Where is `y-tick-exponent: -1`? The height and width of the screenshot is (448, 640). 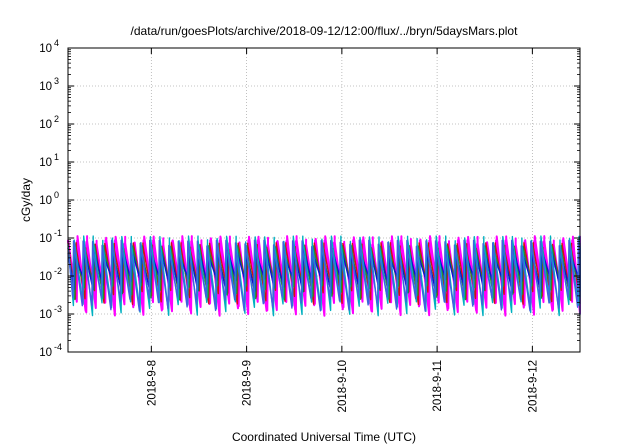
y-tick-exponent: -1 is located at coordinates (58, 233).